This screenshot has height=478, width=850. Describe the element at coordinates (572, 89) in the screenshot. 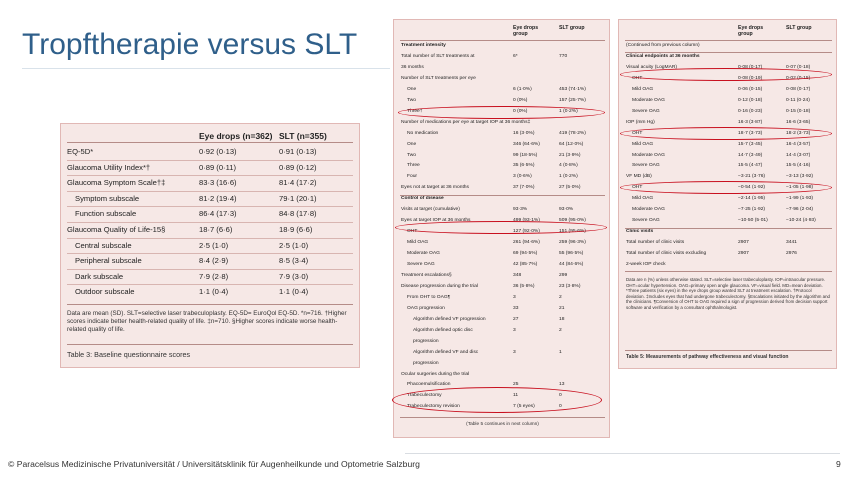

I see `cell-slt: 453 (74·1%)` at that location.